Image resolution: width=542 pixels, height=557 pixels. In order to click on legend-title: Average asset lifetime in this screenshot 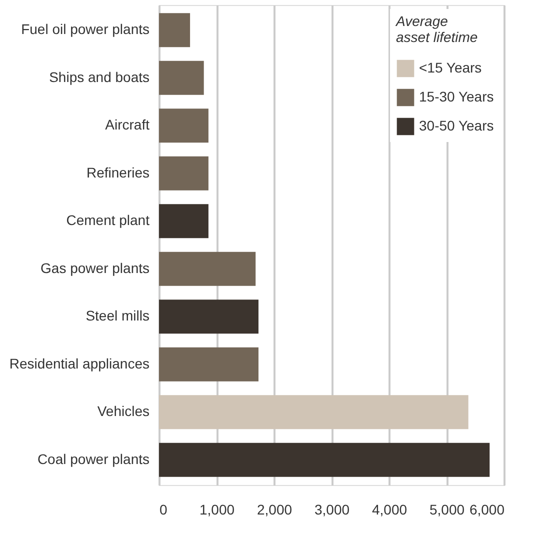, I will do `click(436, 29)`.